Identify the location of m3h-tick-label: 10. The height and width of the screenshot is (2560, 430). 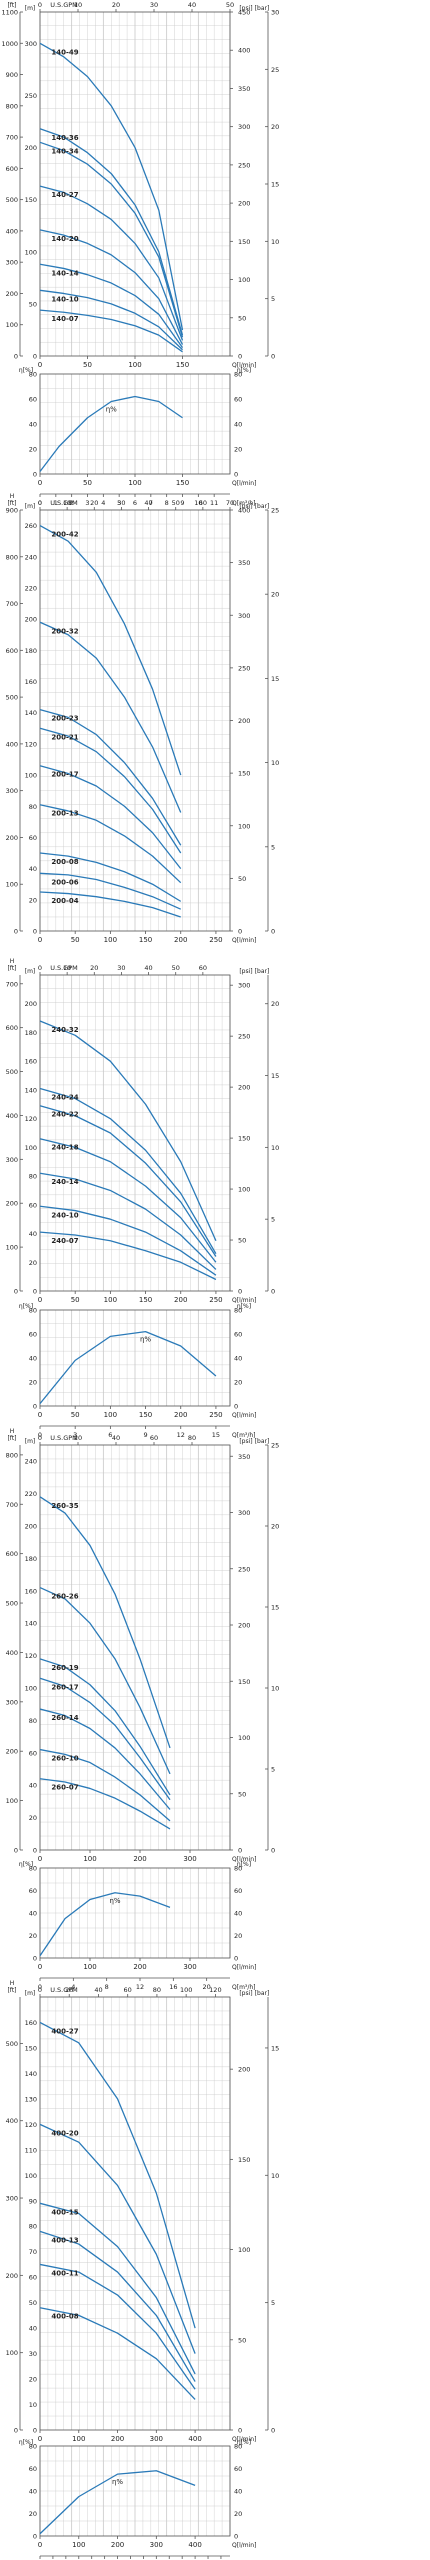
(198, 503).